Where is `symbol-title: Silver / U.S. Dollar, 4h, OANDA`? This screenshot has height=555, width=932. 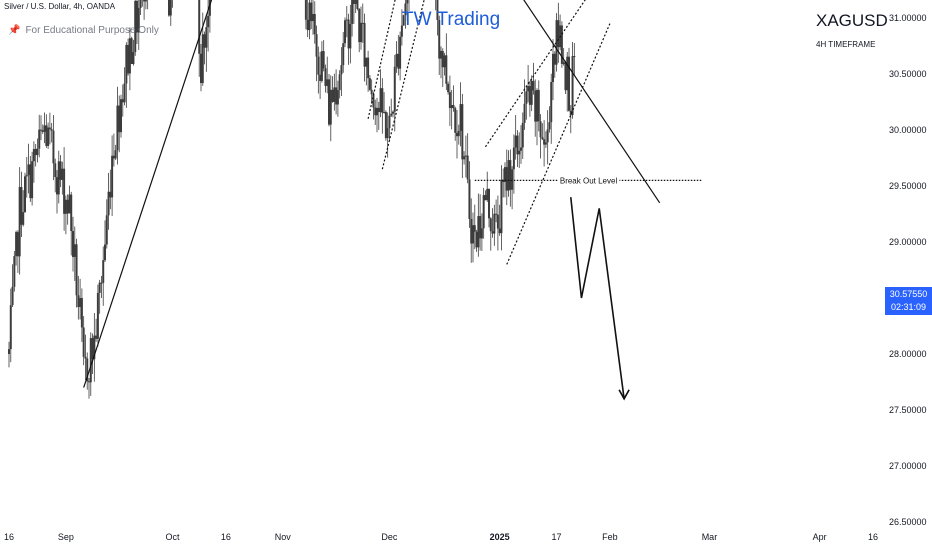 symbol-title: Silver / U.S. Dollar, 4h, OANDA is located at coordinates (60, 6).